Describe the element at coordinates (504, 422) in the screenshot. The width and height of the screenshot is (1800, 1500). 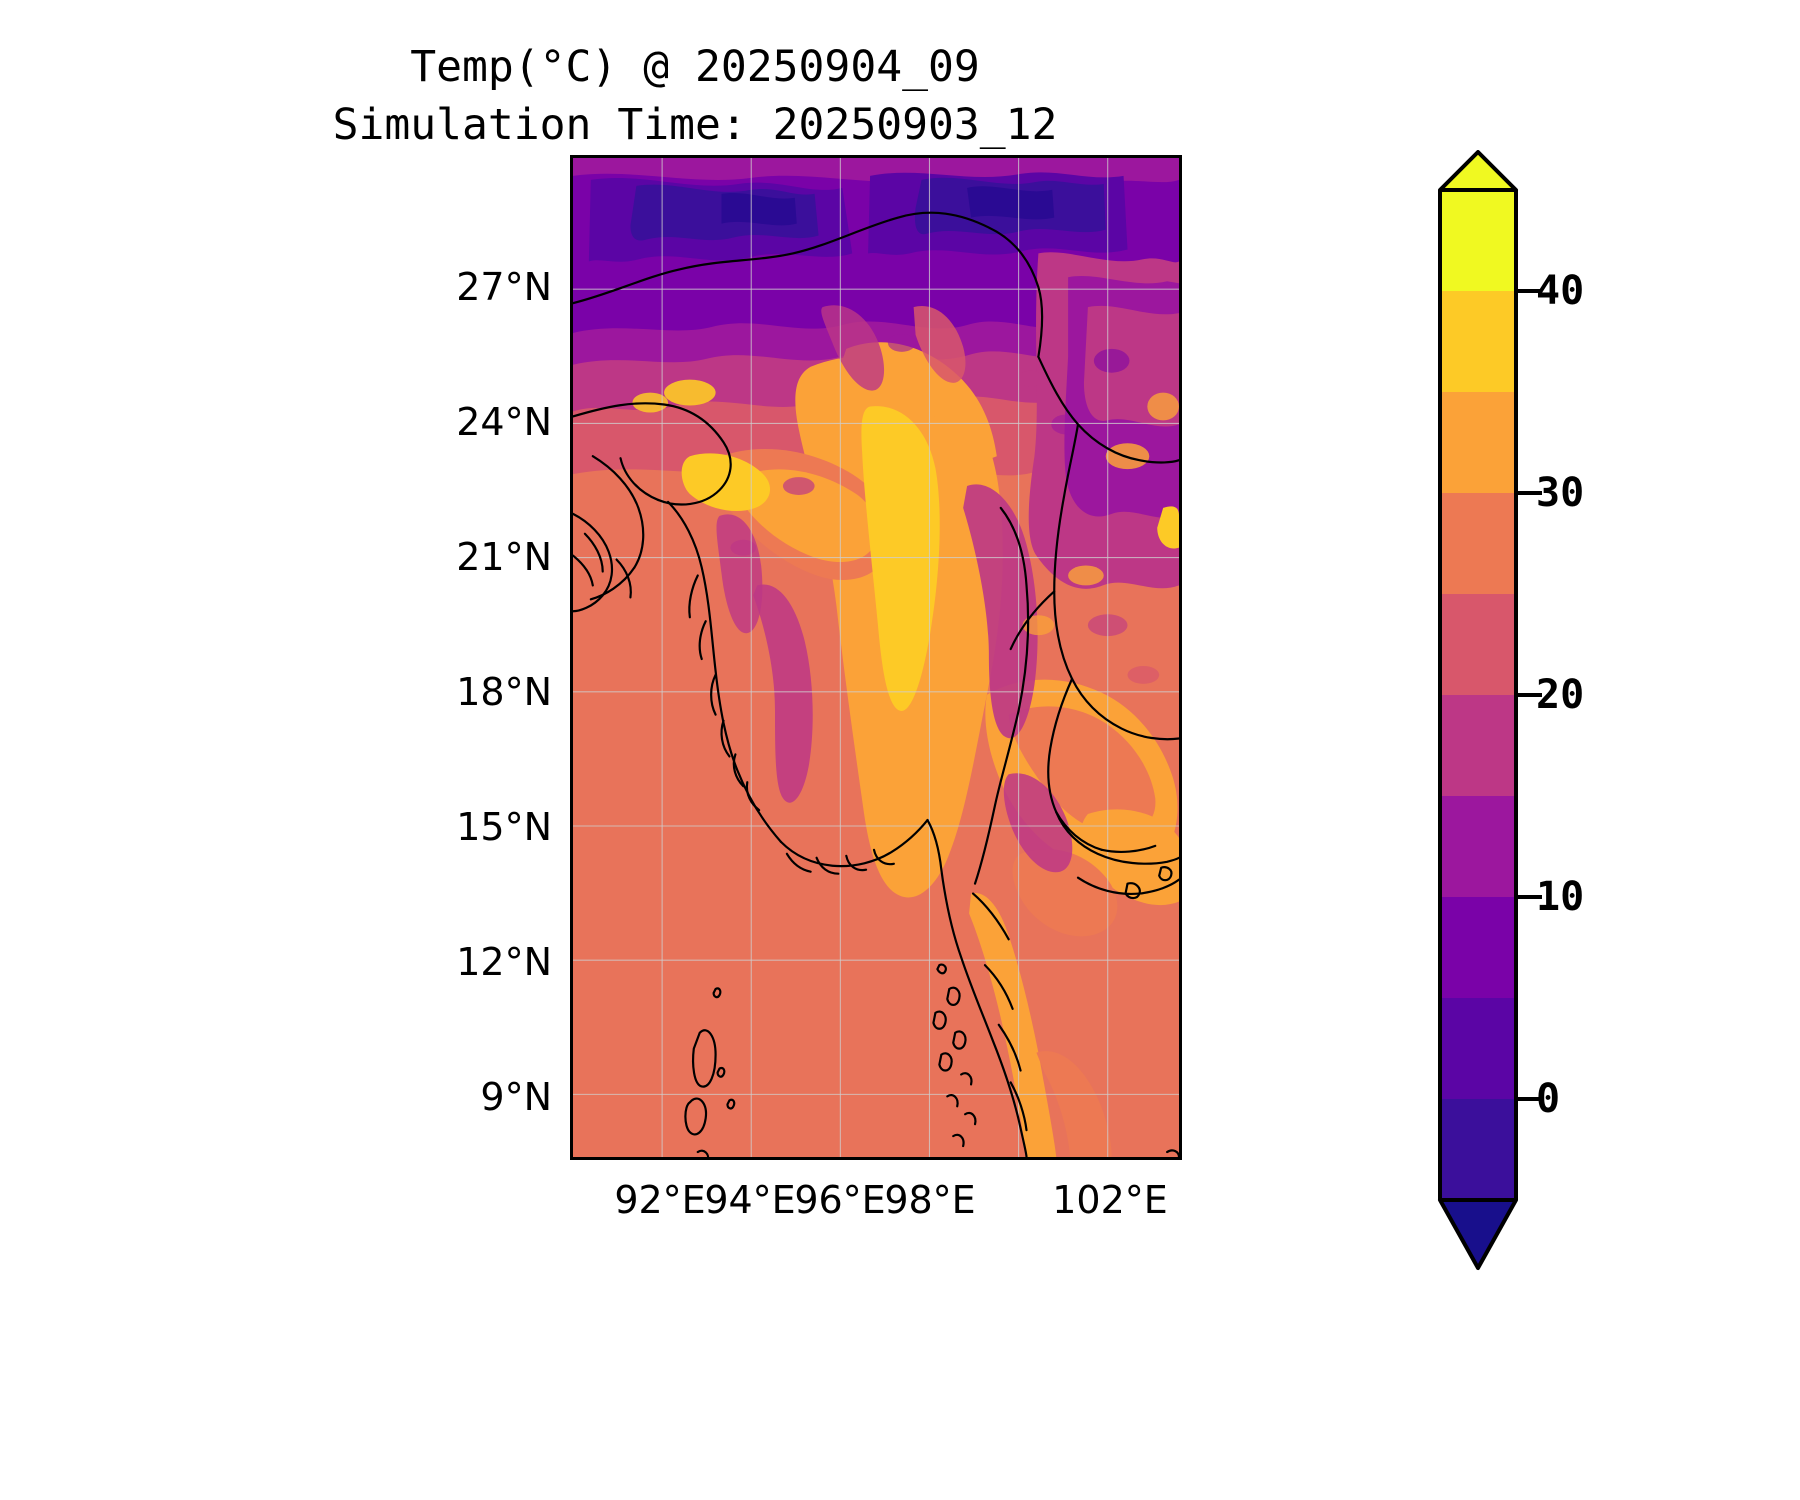
I see `ytick-24n: 24°N` at that location.